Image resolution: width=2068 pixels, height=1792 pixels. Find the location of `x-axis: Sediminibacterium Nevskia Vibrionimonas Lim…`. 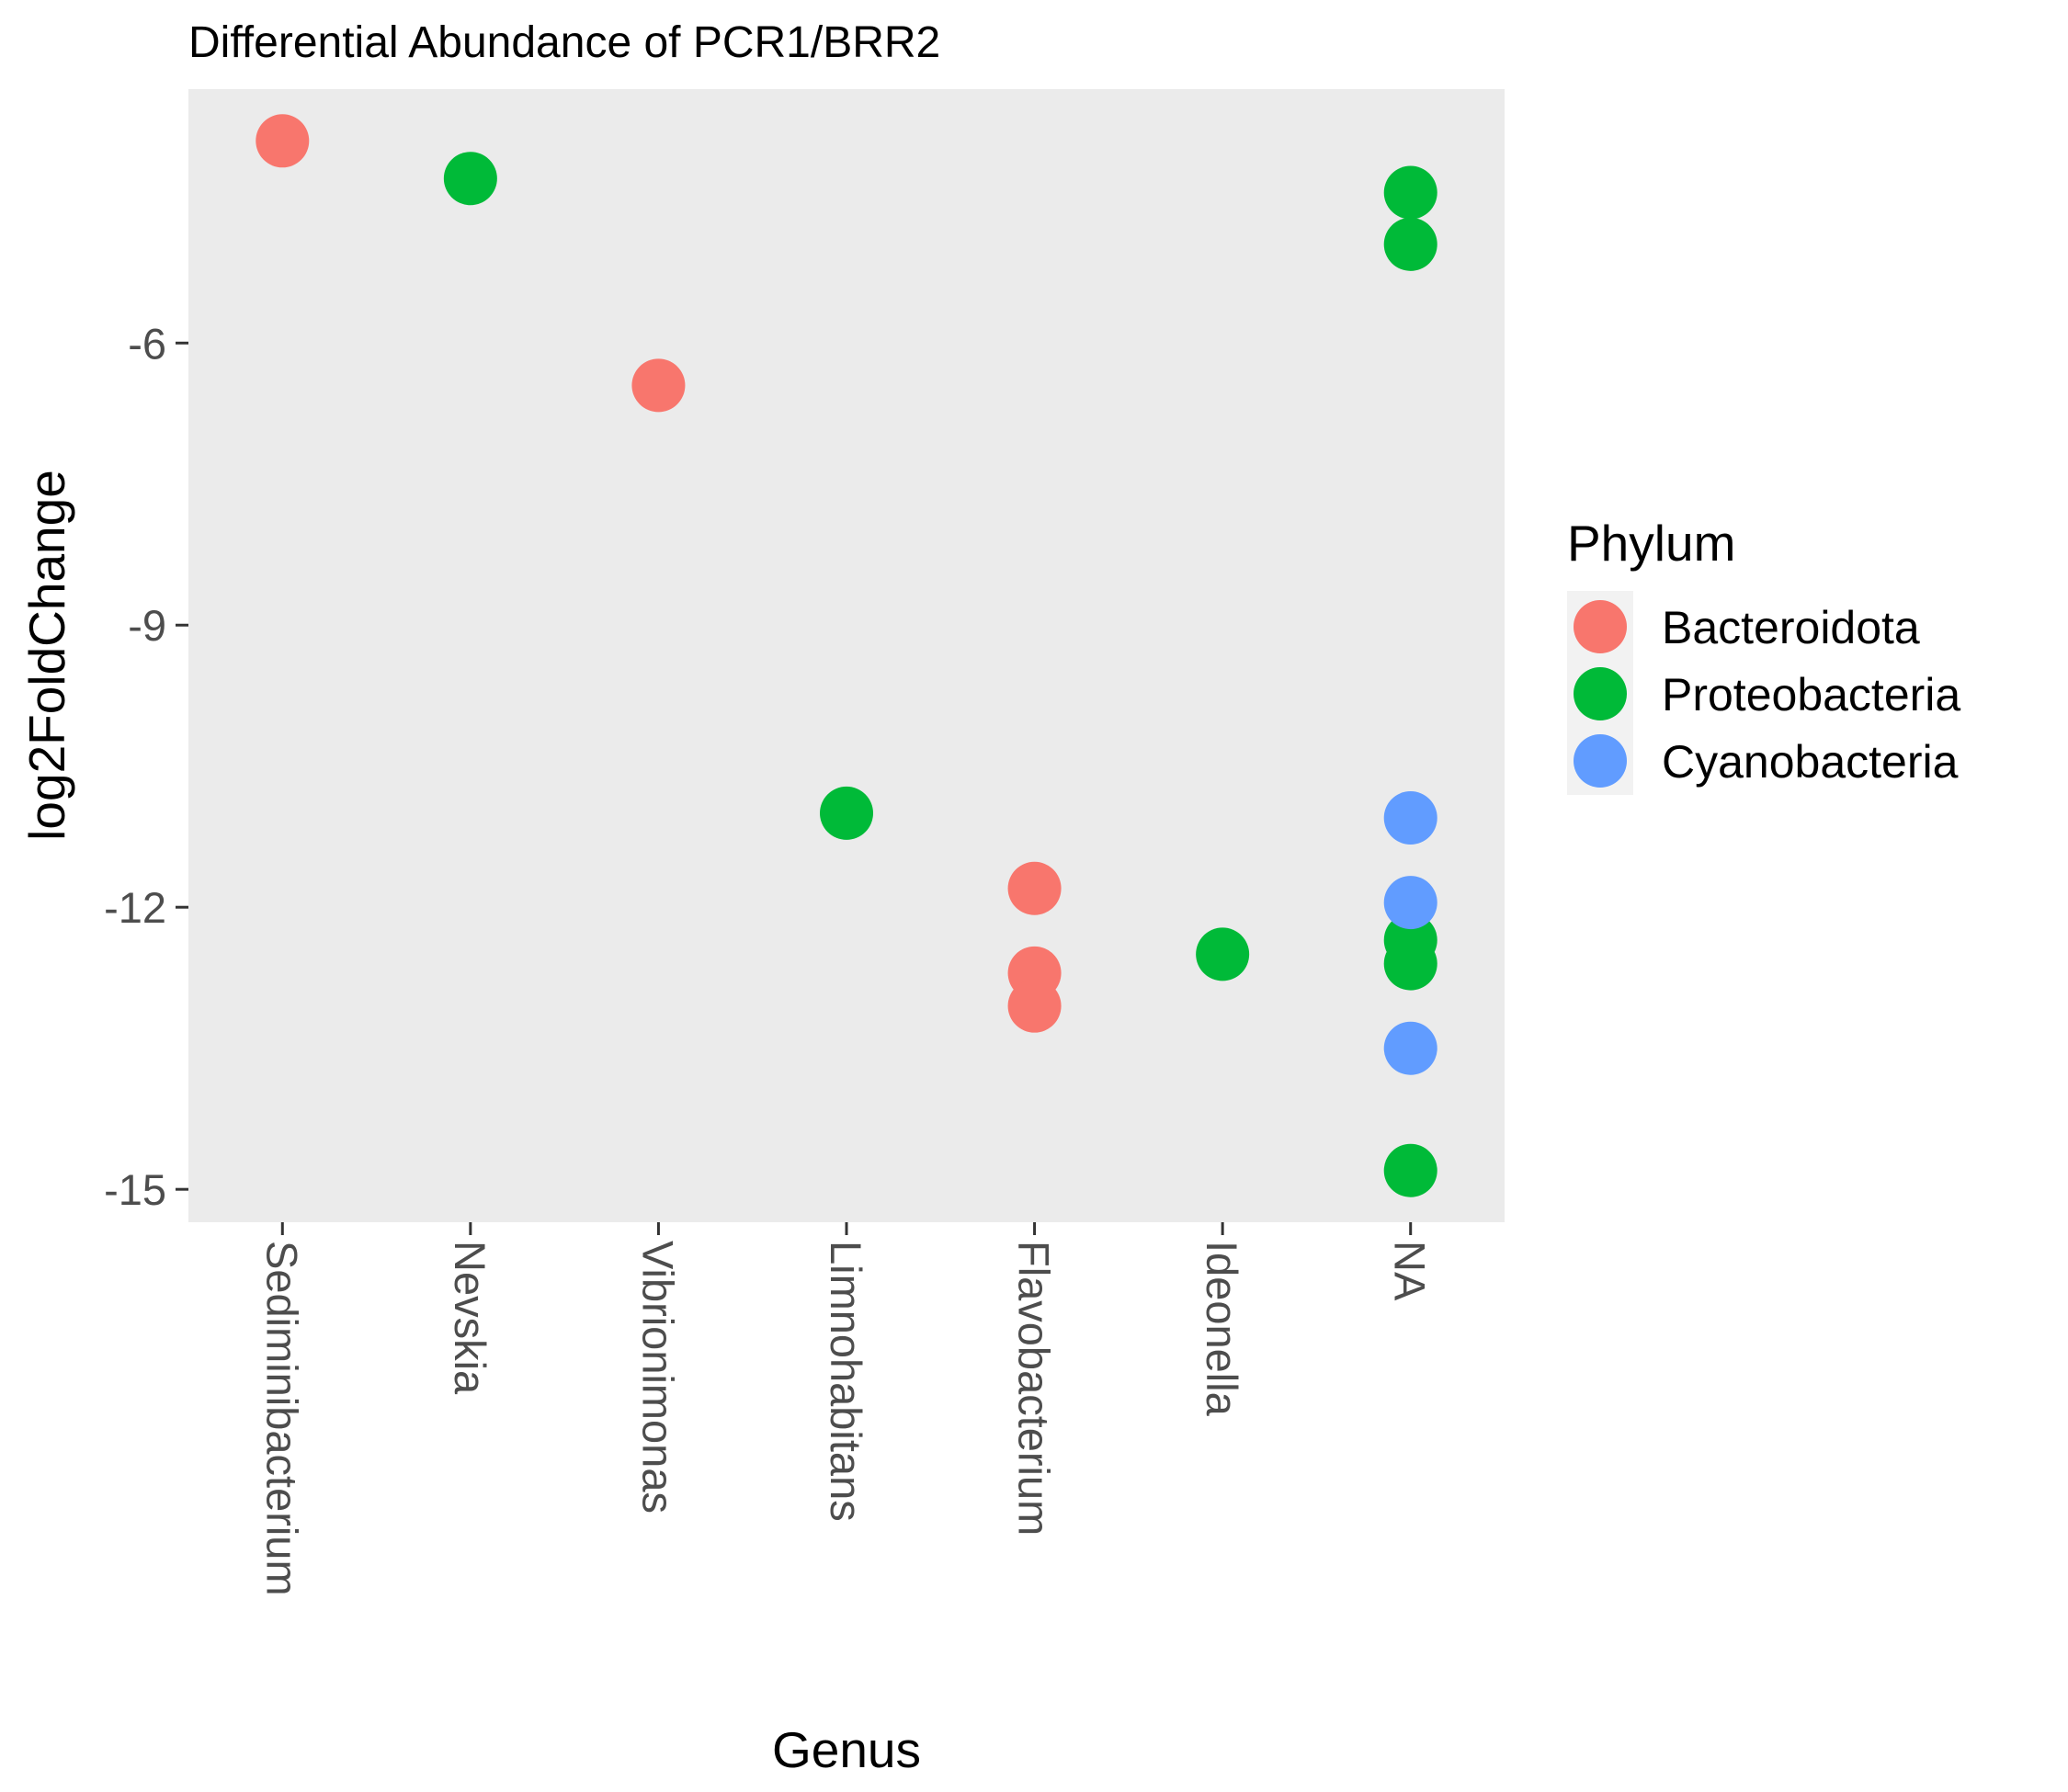

x-axis: Sediminibacterium Nevskia Vibrionimonas Lim… is located at coordinates (846, 1409).